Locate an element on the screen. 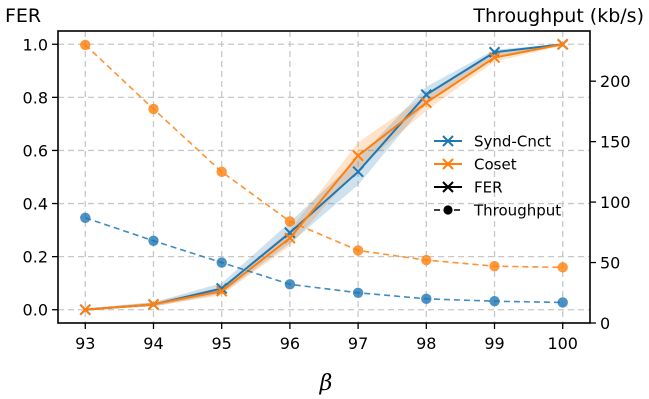 This screenshot has width=649, height=399. x-tick-label: 93 is located at coordinates (85, 343).